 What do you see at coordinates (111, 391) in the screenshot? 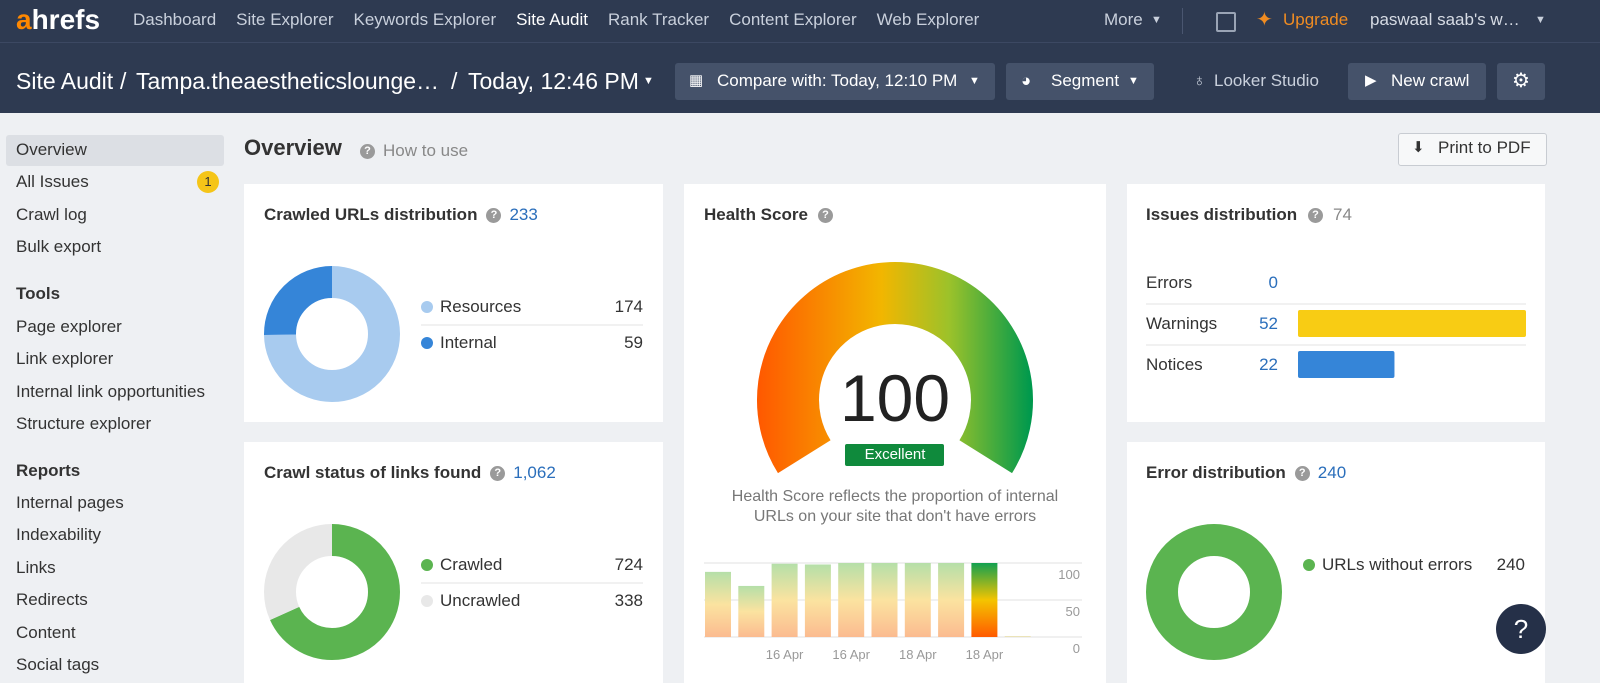
I see `sidebar-link: Internal link opportunities` at bounding box center [111, 391].